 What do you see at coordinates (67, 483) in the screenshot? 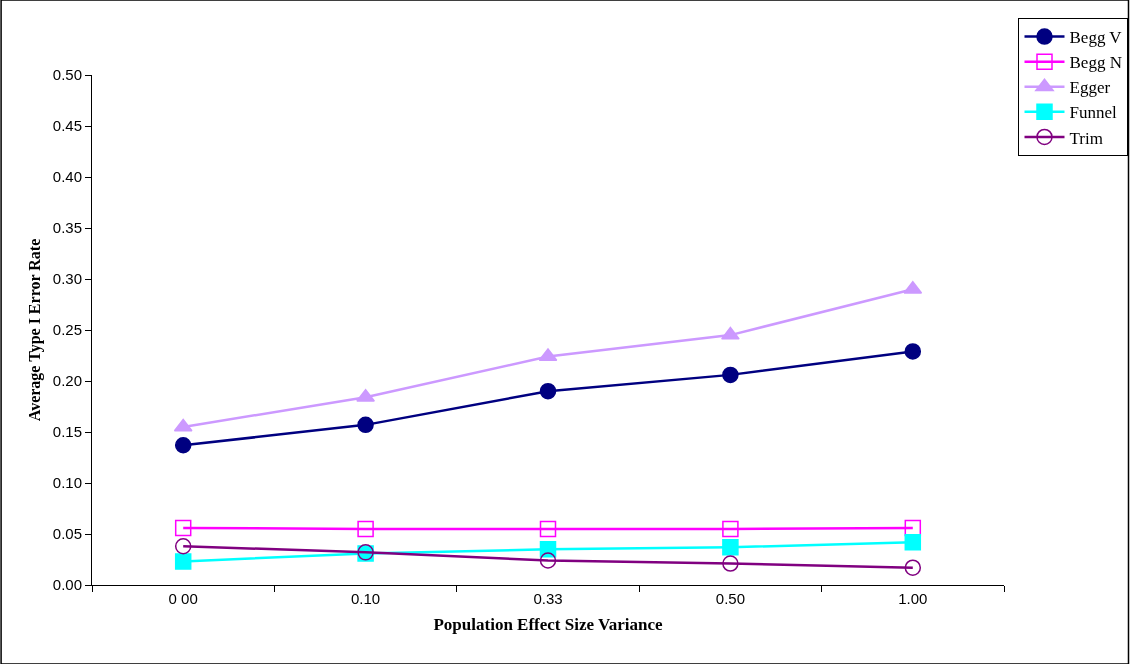
I see `y-tick-label: 0.10` at bounding box center [67, 483].